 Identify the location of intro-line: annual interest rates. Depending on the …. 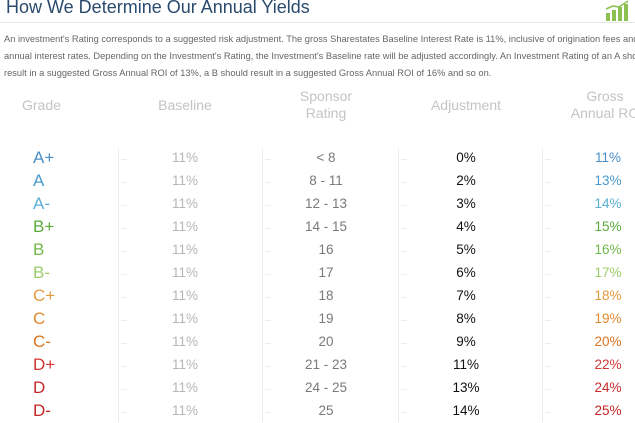
(319, 56).